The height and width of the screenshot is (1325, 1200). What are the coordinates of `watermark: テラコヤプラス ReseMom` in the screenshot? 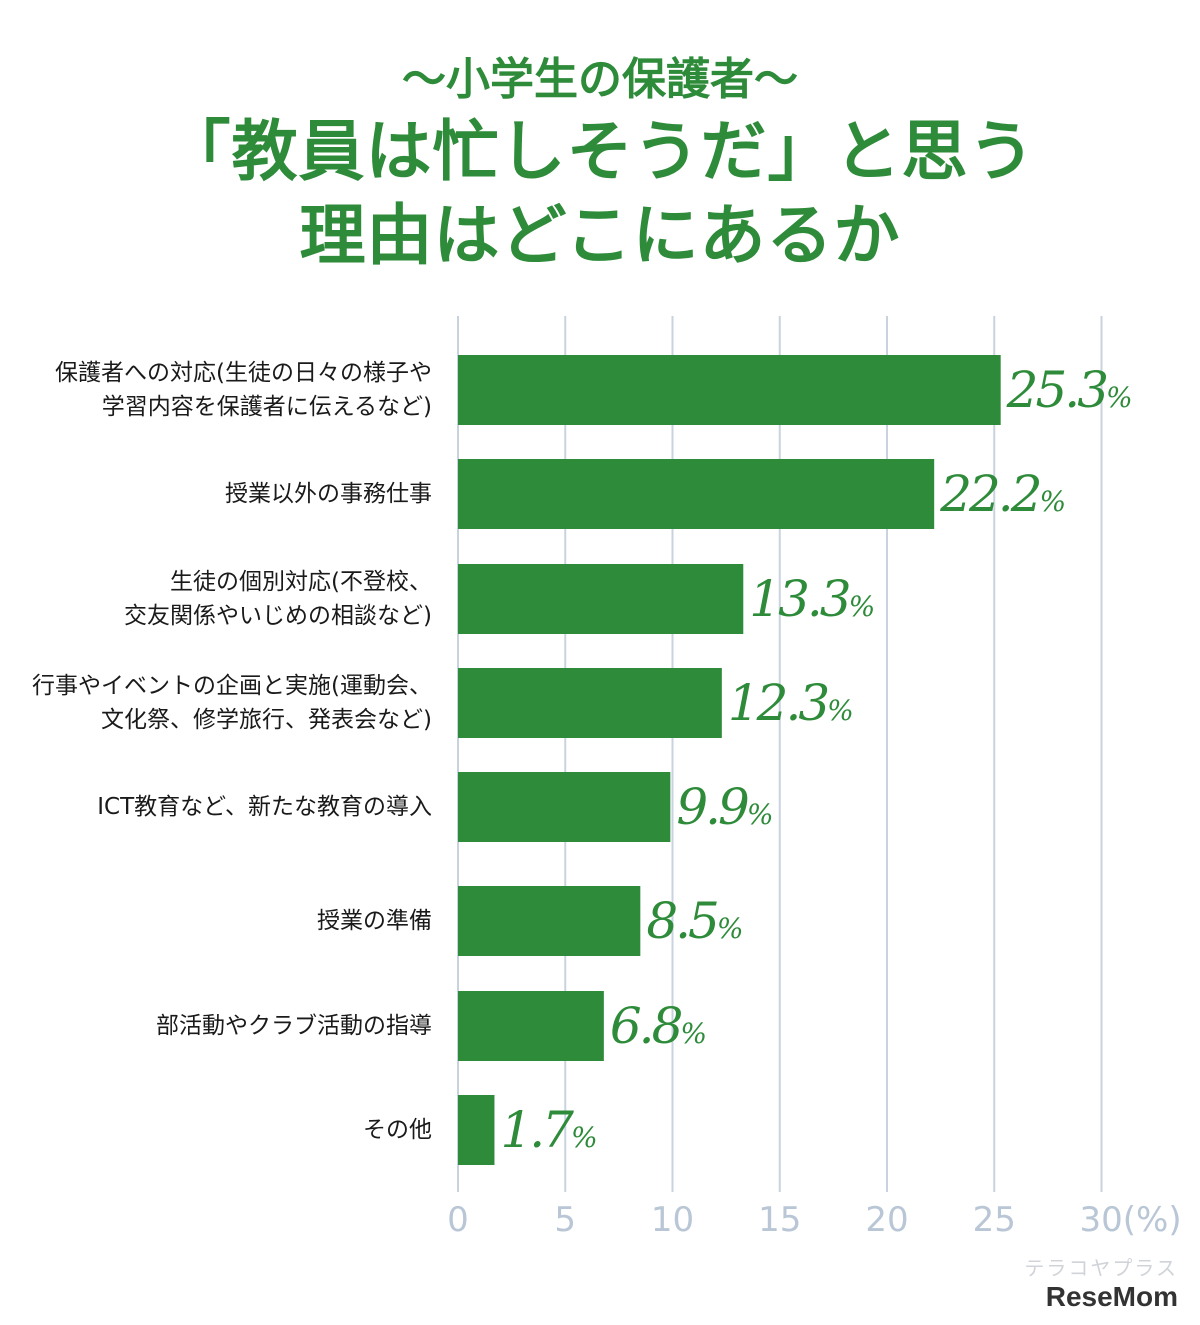 It's located at (1101, 1282).